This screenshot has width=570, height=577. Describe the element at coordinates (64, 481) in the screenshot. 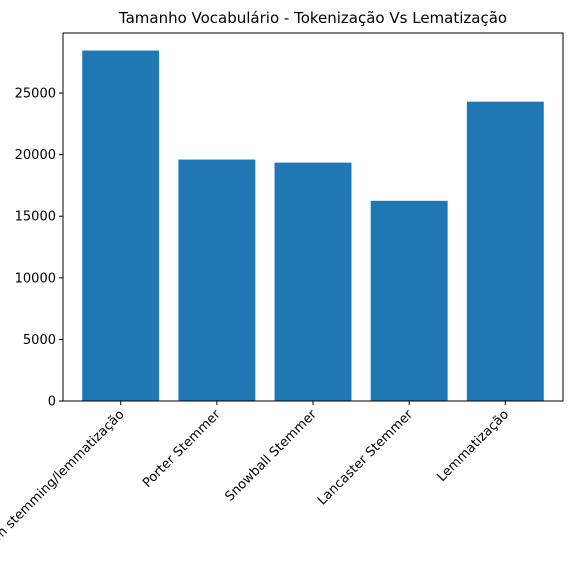

I see `x-tick-label-0: Sem stemming/lemmatização` at that location.